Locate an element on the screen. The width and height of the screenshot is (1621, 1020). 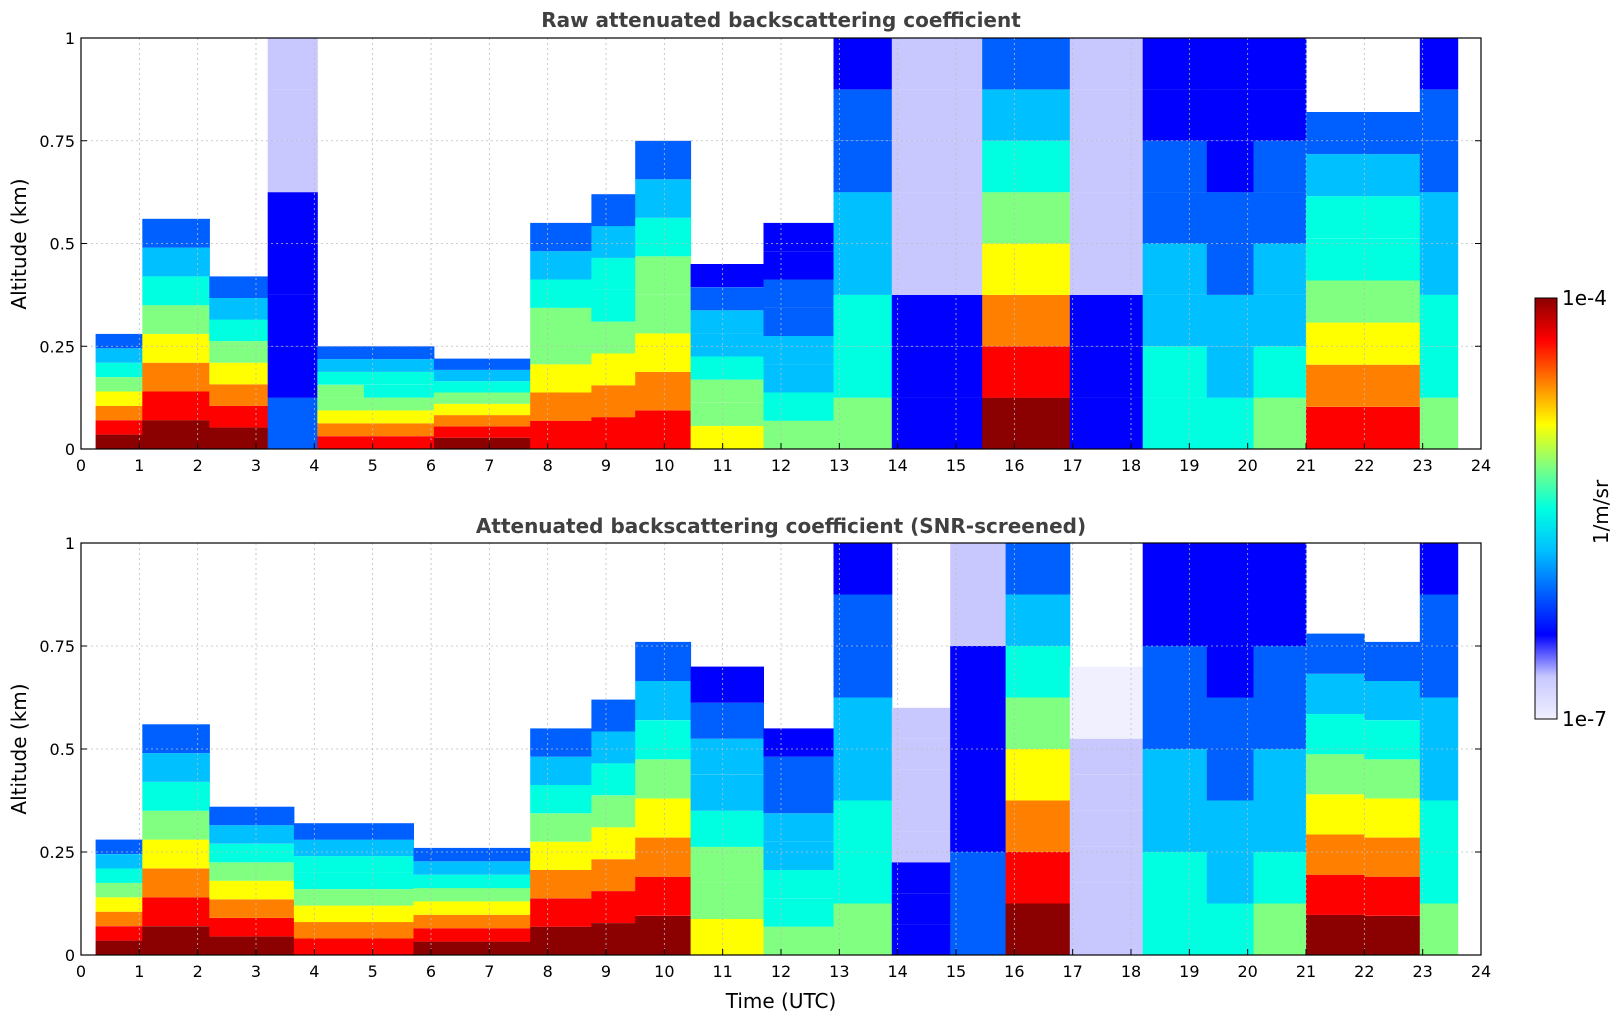
colorbar-gradient is located at coordinates (1546, 508).